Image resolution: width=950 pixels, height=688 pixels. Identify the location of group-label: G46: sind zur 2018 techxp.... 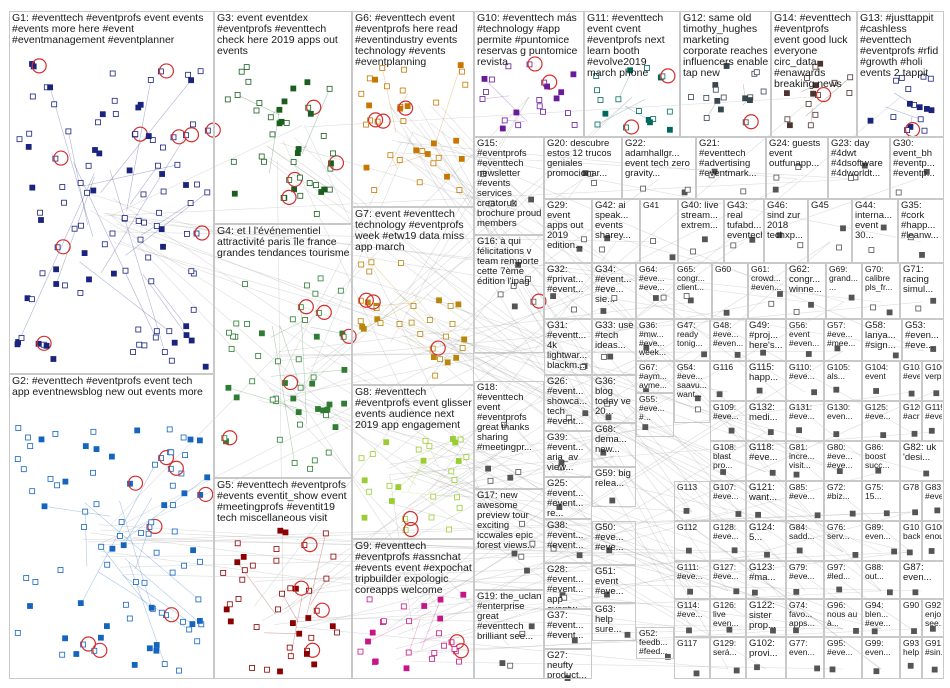
(785, 221).